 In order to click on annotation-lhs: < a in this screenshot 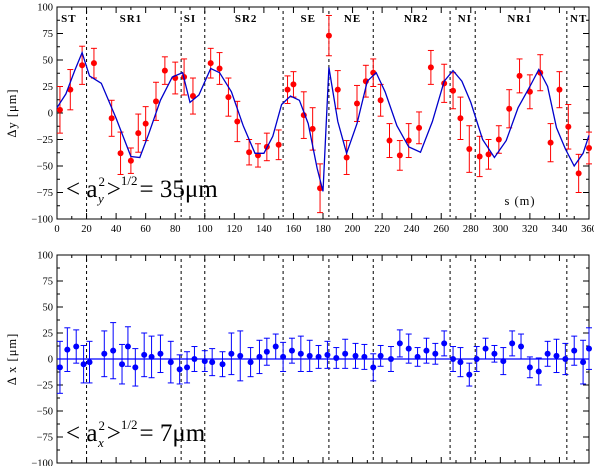, I will do `click(81, 189)`.